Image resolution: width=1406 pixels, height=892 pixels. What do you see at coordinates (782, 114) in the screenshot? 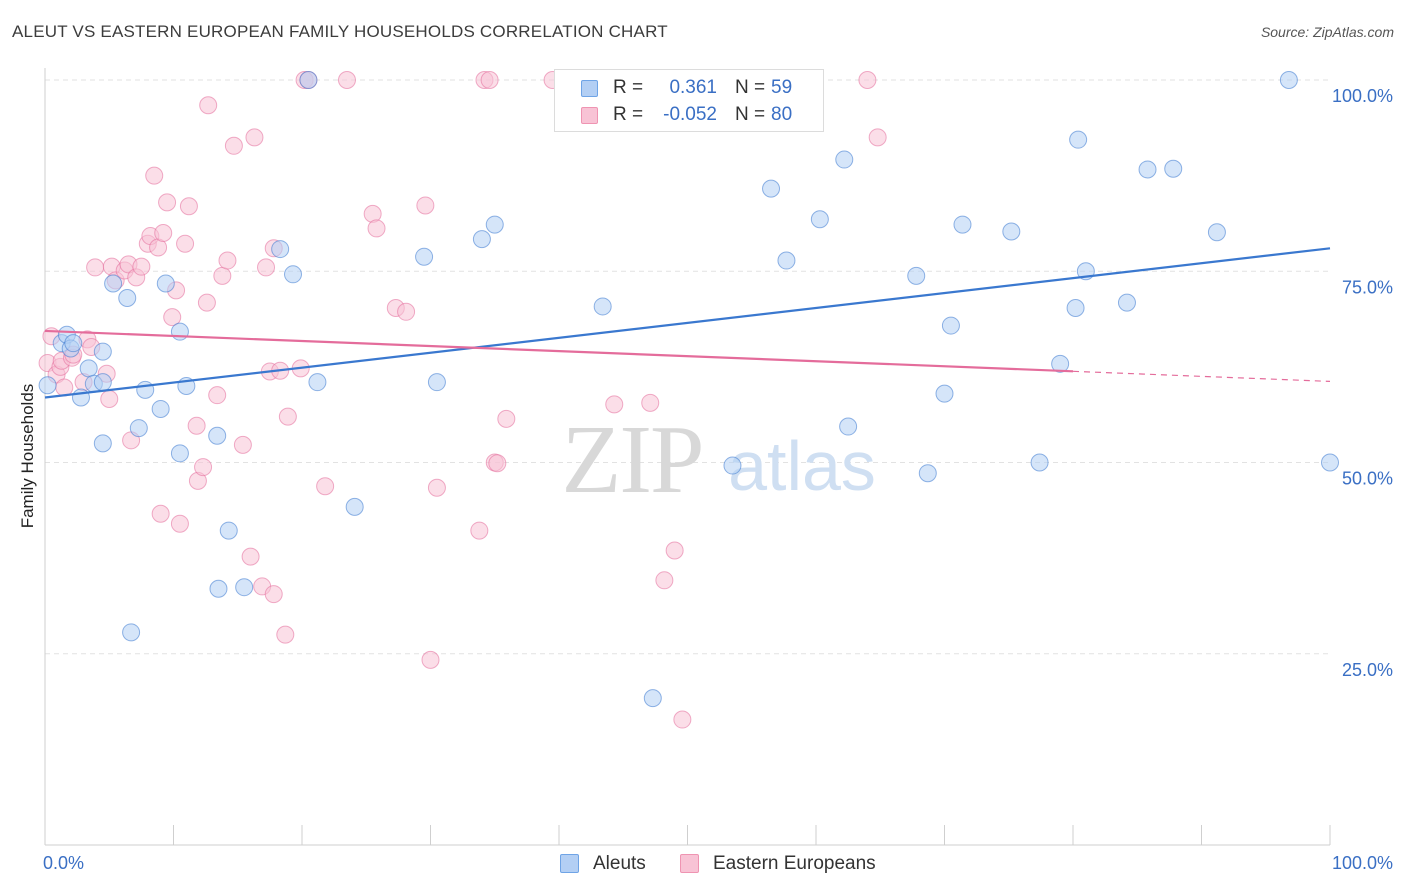
I see `legend-n-value-eastern-europeans: 80` at bounding box center [782, 114].